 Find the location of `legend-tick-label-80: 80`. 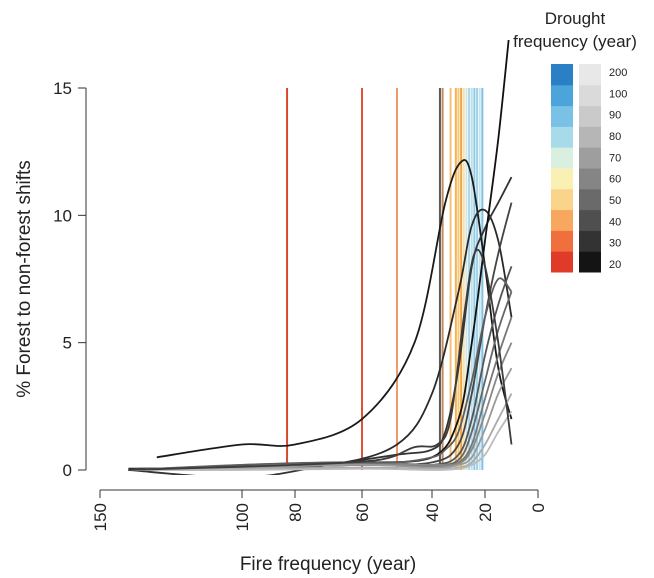

legend-tick-label-80: 80 is located at coordinates (615, 137).